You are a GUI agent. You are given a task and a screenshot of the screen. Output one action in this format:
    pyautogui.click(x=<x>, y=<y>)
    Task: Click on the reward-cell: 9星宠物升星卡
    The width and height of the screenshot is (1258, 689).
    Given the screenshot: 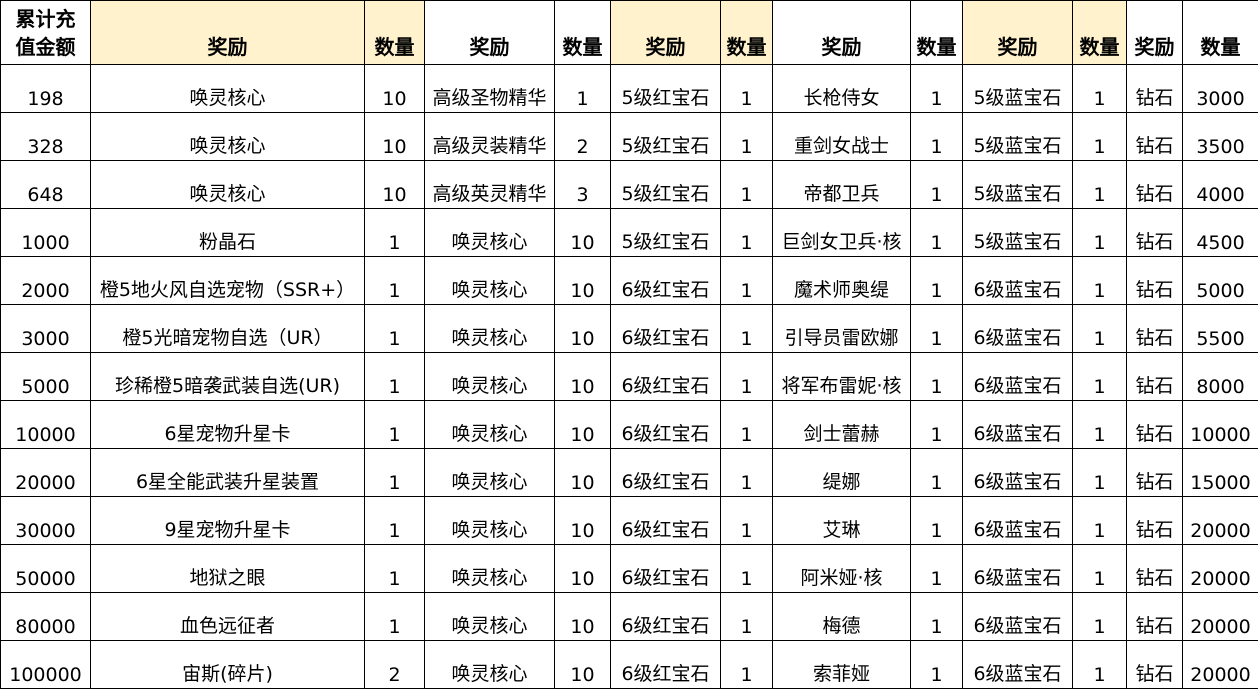 What is the action you would take?
    pyautogui.click(x=228, y=521)
    